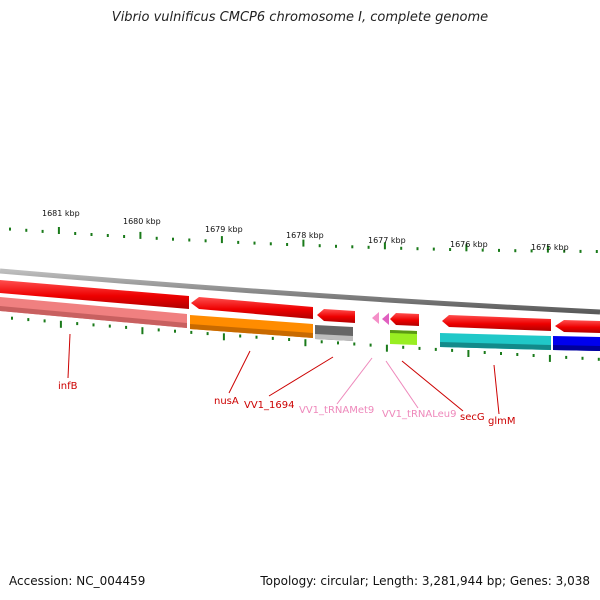 This screenshot has height=600, width=600. What do you see at coordinates (251, 331) in the screenshot?
I see `feature-nusA-band-shade` at bounding box center [251, 331].